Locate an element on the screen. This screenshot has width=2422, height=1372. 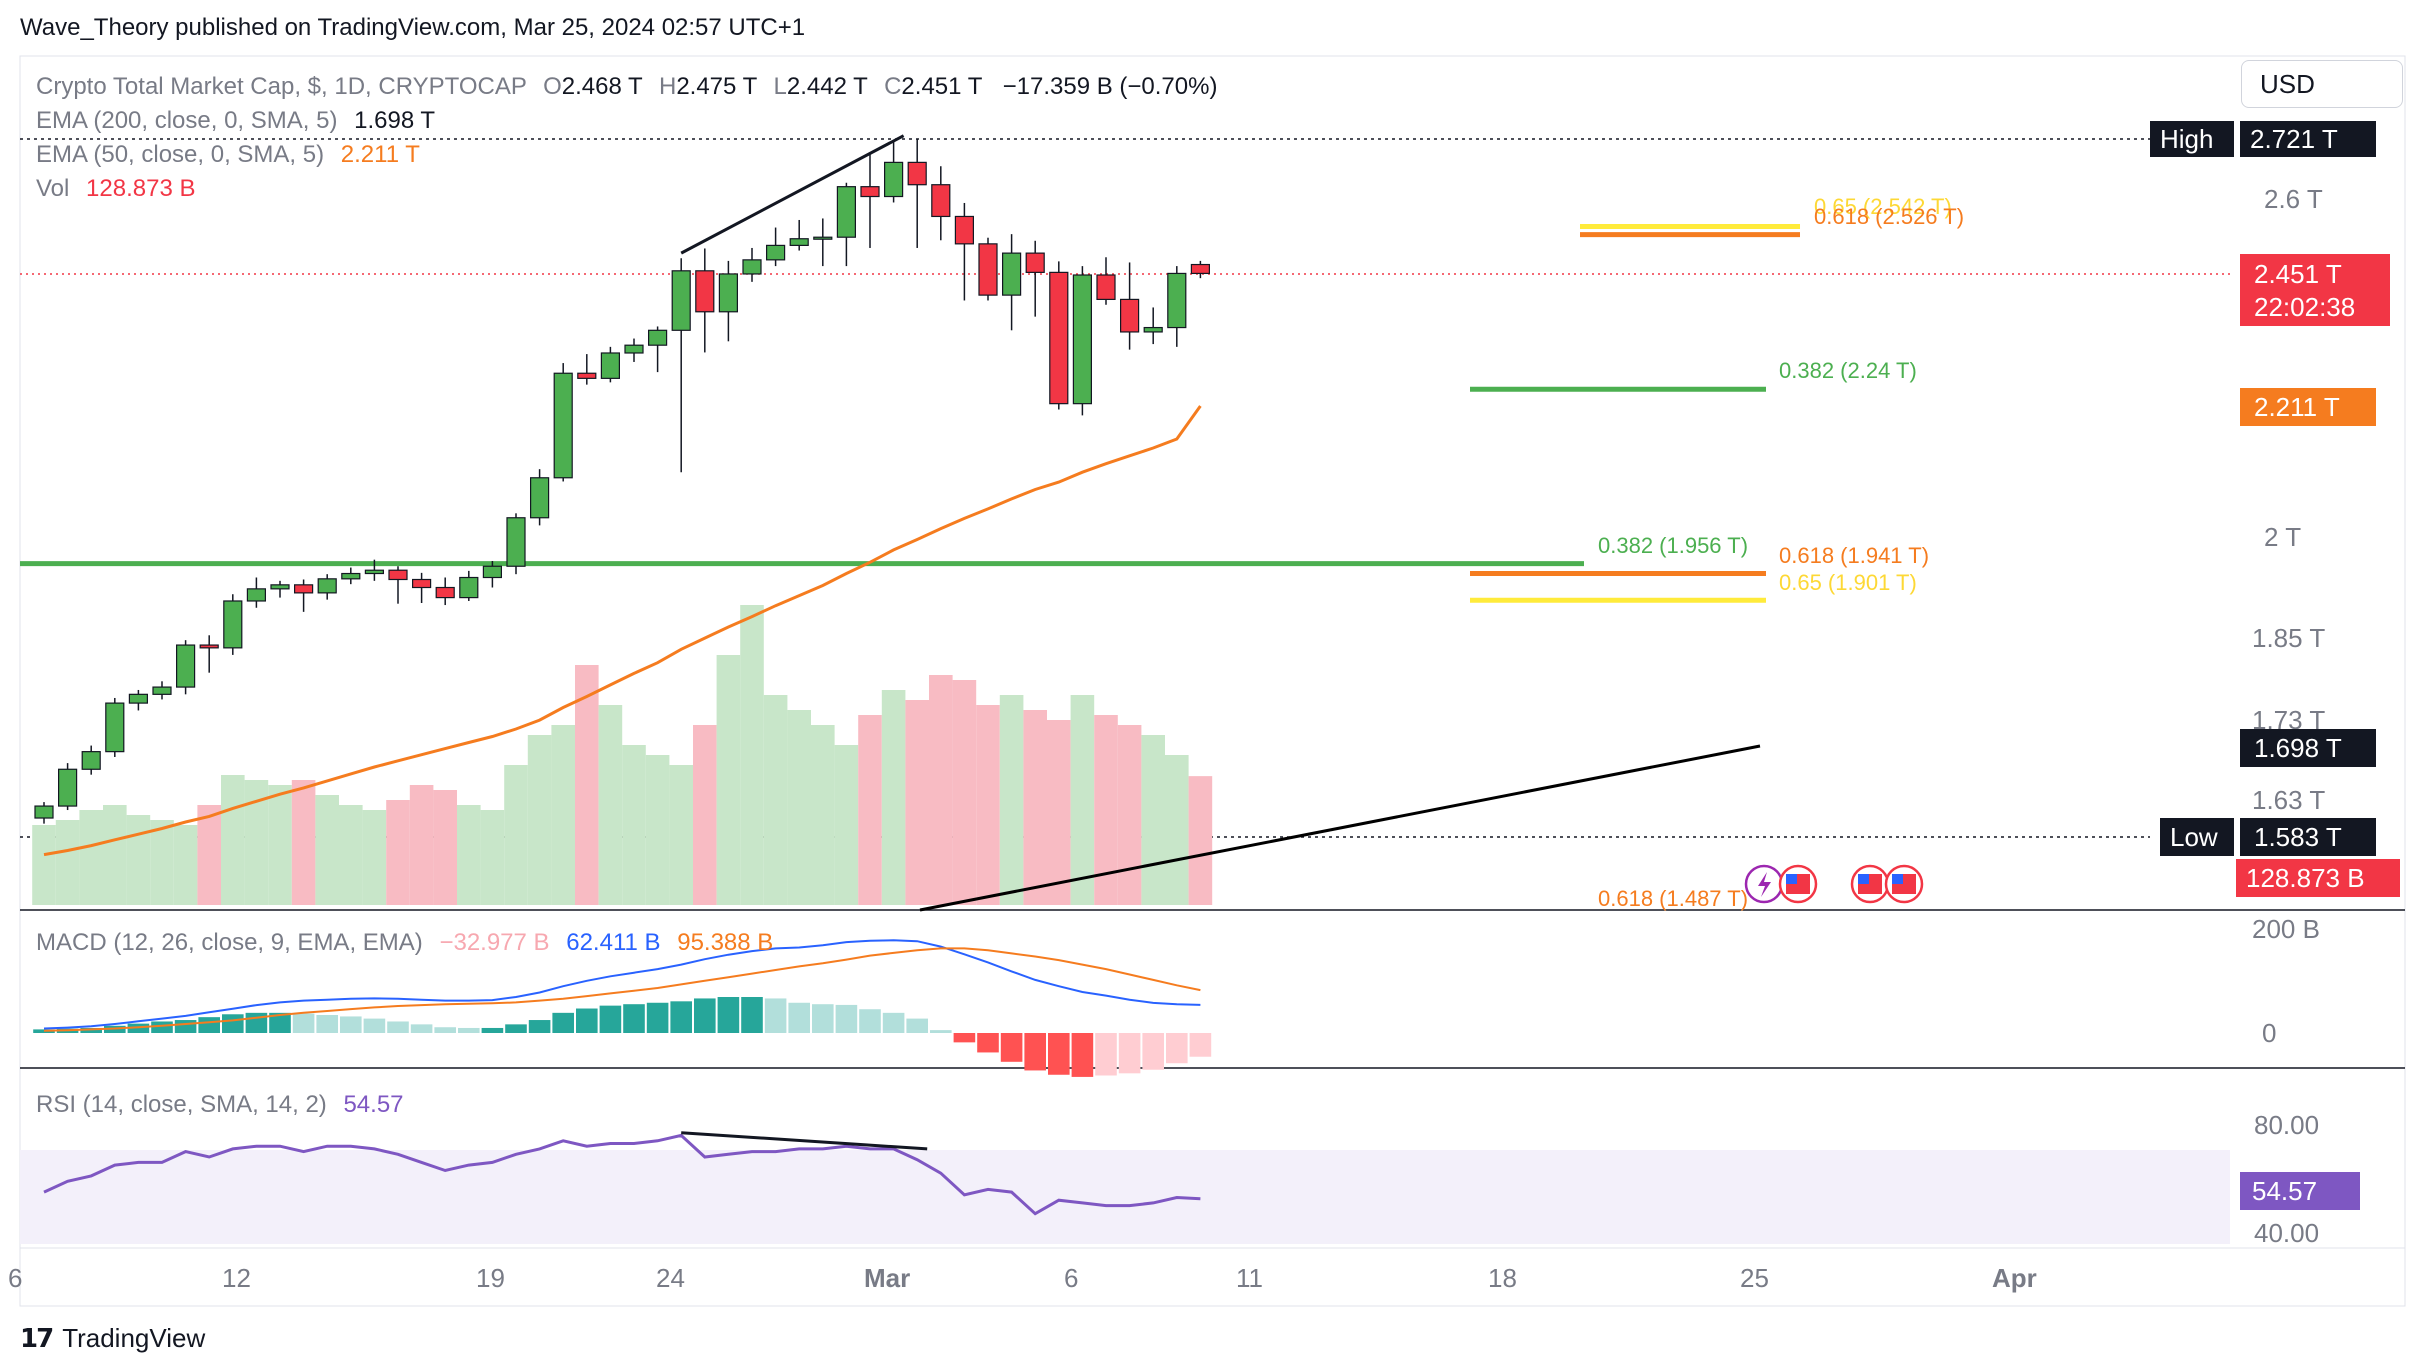
high-badge: High 2.721 T is located at coordinates (2263, 139).